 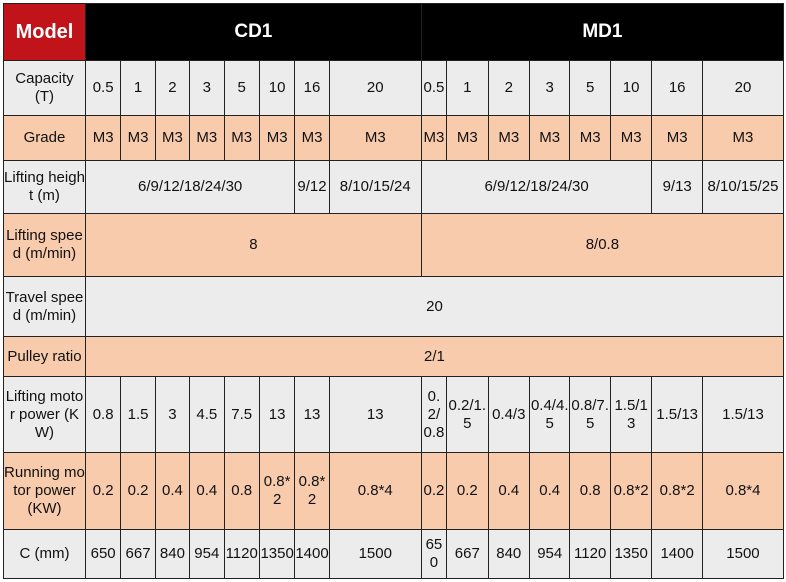 What do you see at coordinates (44, 356) in the screenshot?
I see `row-label: Pulley ratio` at bounding box center [44, 356].